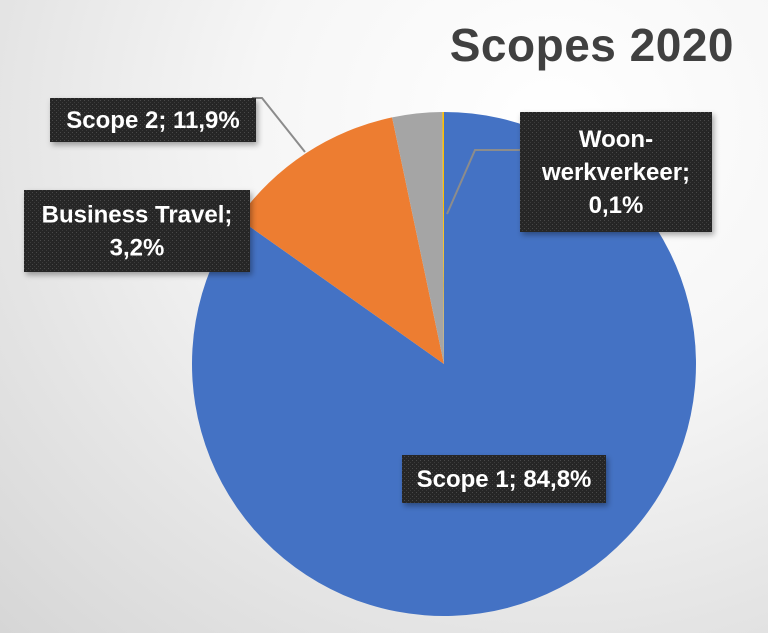  Describe the element at coordinates (483, 182) in the screenshot. I see `leader-line-woon-werkverkeer` at that location.